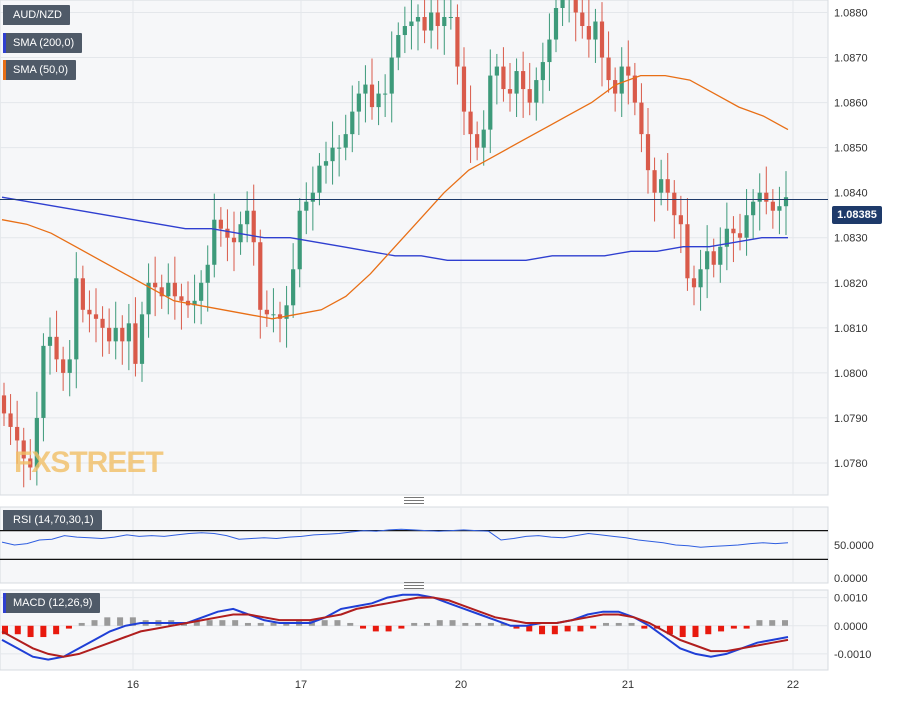 The image size is (898, 702). I want to click on legend-rsi-label: RSI (14,70,30,1), so click(53, 520).